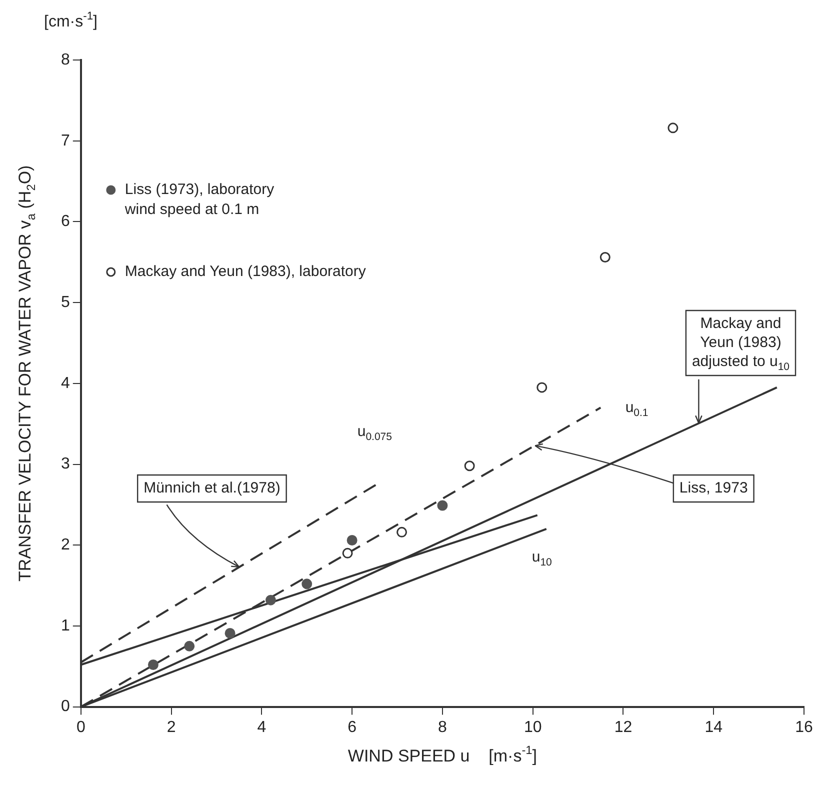 This screenshot has width=834, height=790. Describe the element at coordinates (623, 727) in the screenshot. I see `x-tick-label: 12` at that location.